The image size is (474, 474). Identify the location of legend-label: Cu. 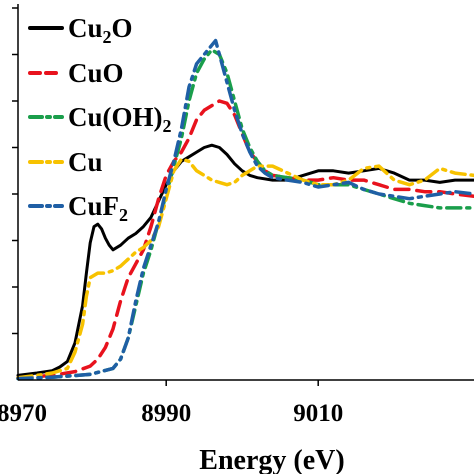
(85, 162).